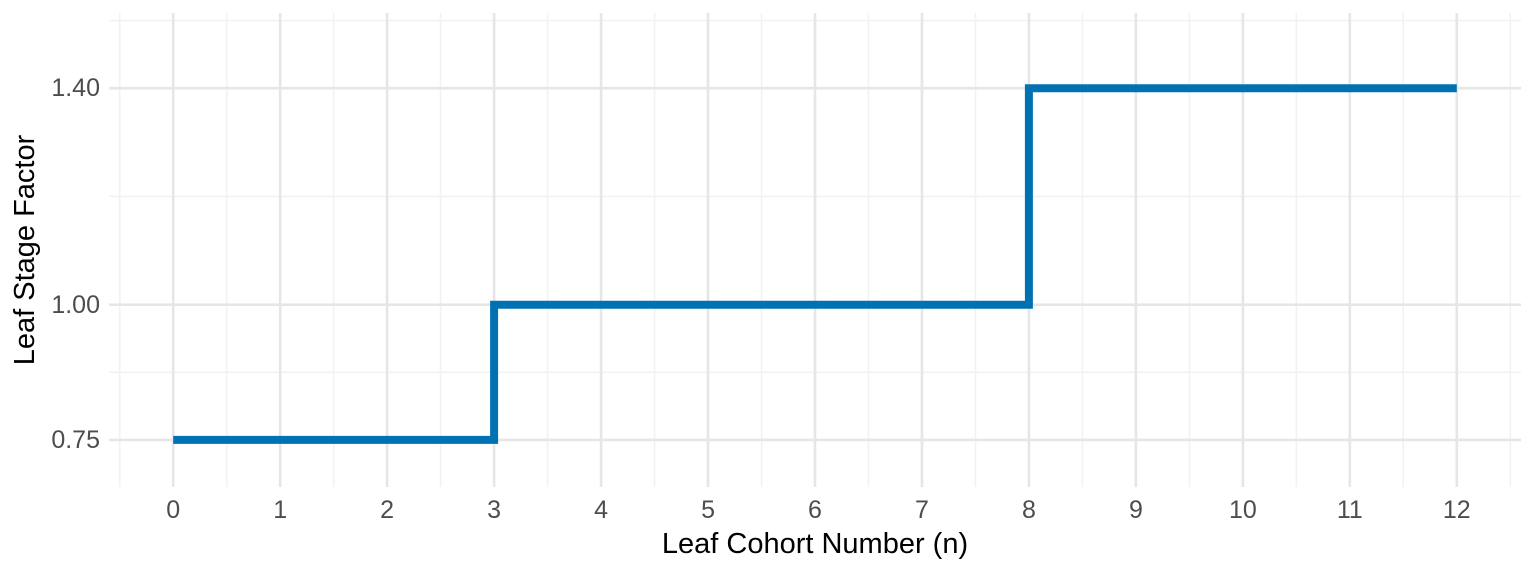  Describe the element at coordinates (75, 439) in the screenshot. I see `y-tick-label: 0.75` at that location.